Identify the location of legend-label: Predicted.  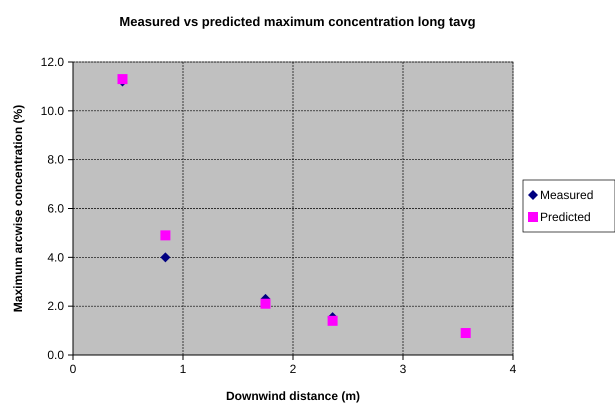
(565, 217).